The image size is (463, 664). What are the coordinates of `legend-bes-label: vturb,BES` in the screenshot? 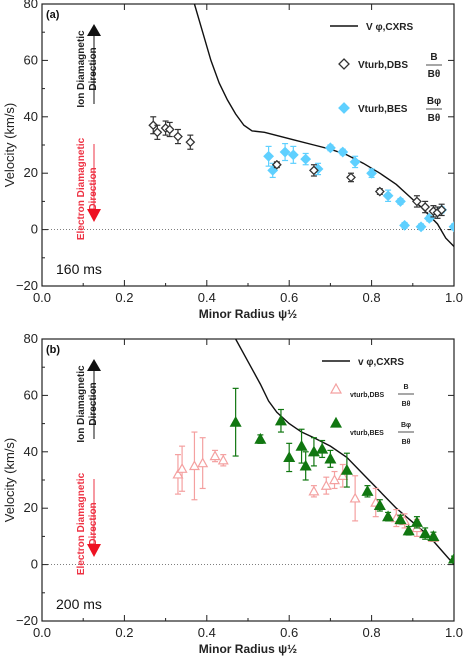 It's located at (367, 433).